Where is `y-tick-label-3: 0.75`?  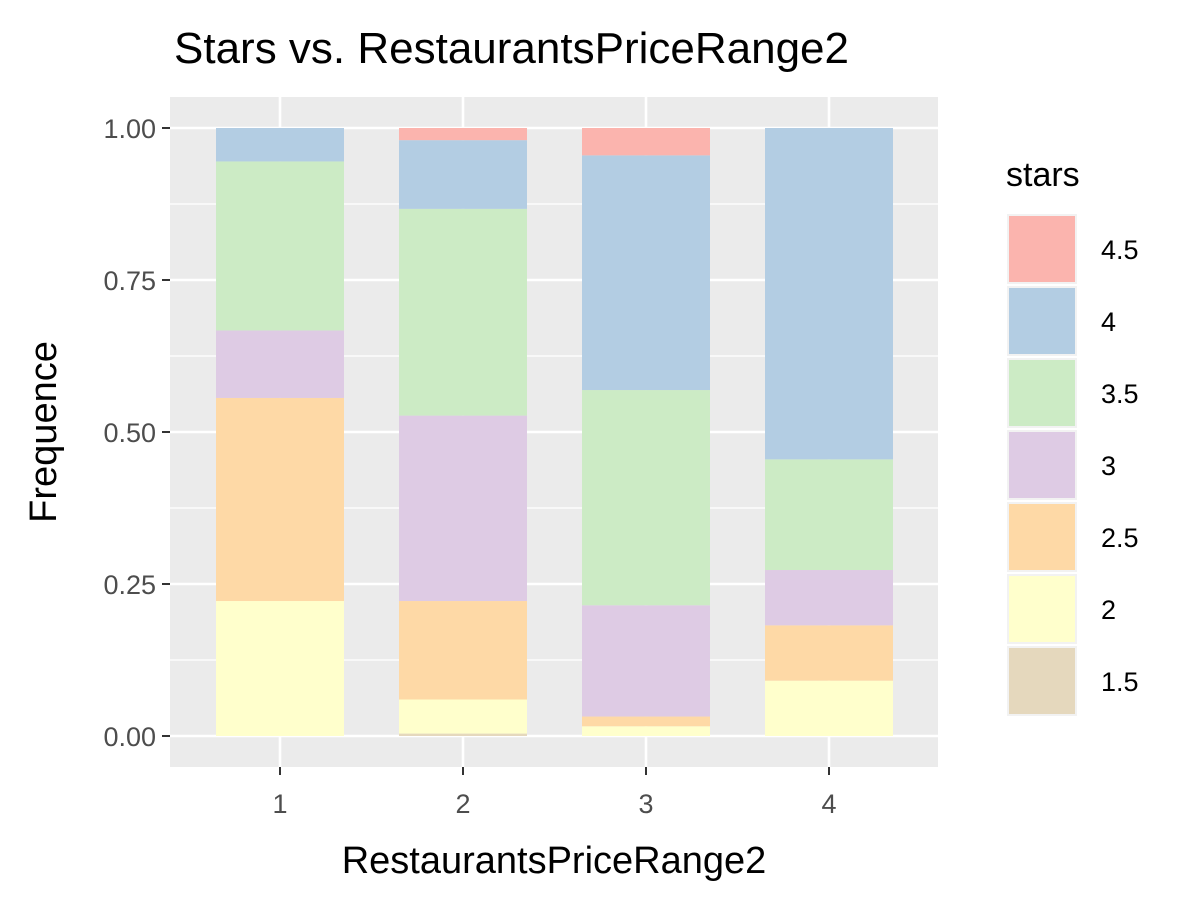
y-tick-label-3: 0.75 is located at coordinates (129, 281).